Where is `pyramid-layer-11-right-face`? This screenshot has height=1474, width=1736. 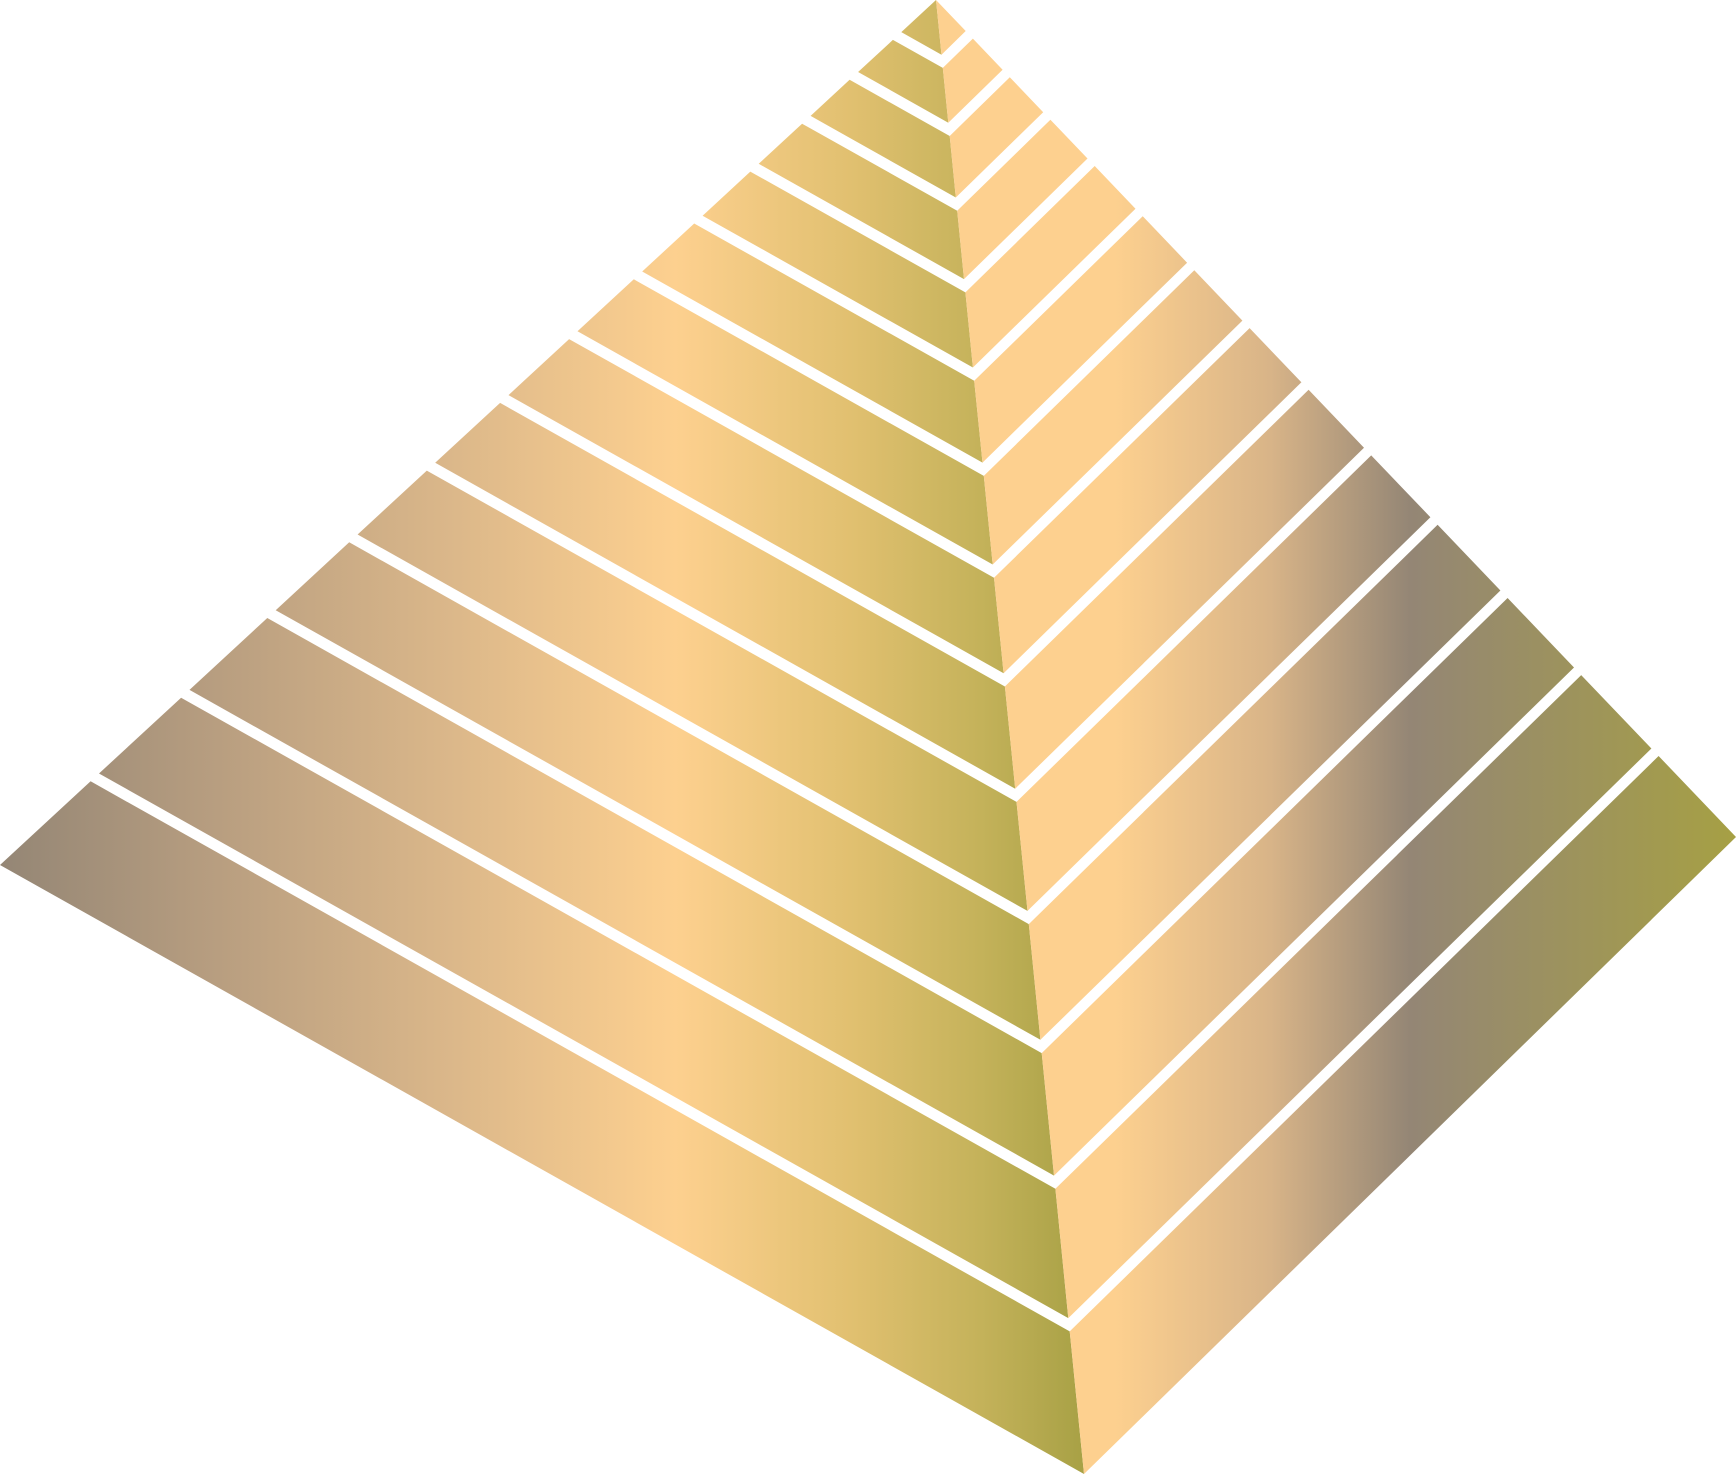 pyramid-layer-11-right-face is located at coordinates (1264, 782).